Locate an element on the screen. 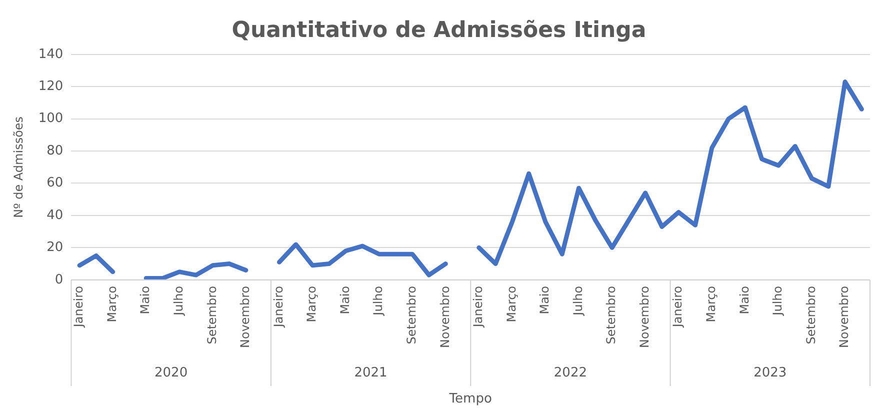  x-axis-title: Tempo is located at coordinates (470, 398).